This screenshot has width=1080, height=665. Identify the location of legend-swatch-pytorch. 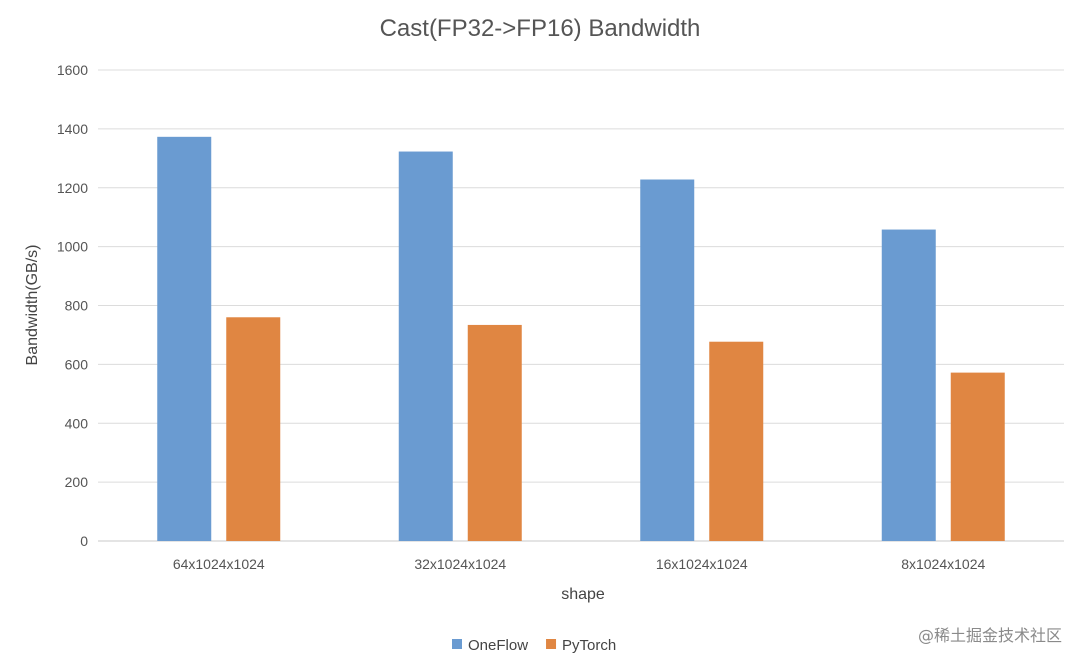
(551, 644).